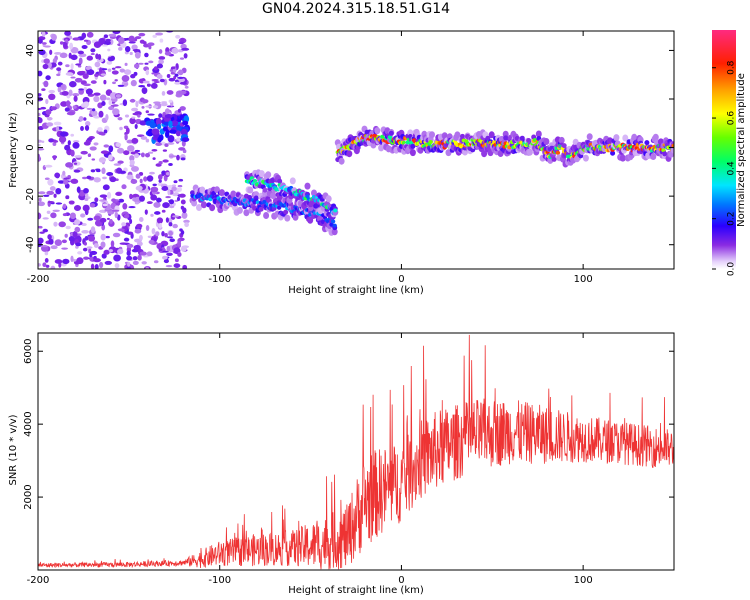 This screenshot has width=750, height=600. Describe the element at coordinates (356, 590) in the screenshot. I see `snr-xlabel: Height of straight line (km)` at that location.